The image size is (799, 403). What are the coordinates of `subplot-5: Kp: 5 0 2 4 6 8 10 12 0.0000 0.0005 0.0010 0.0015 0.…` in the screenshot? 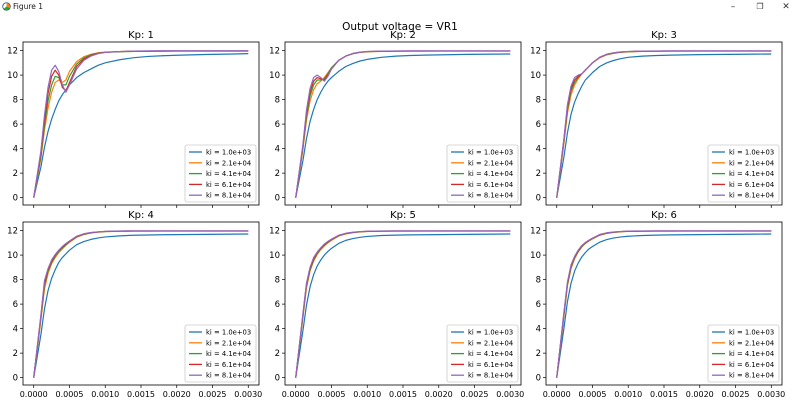 It's located at (396, 304).